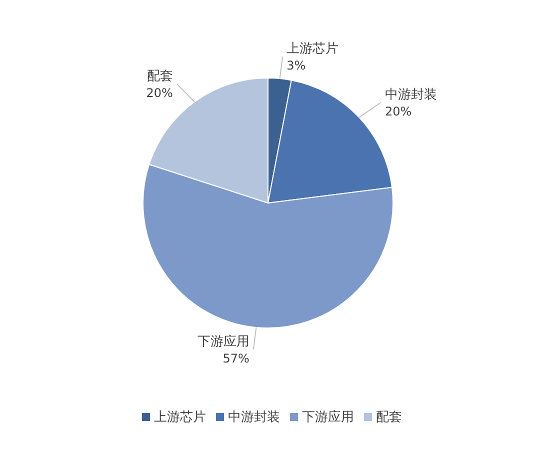  What do you see at coordinates (180, 417) in the screenshot?
I see `legend-label: 上游芯片` at bounding box center [180, 417].